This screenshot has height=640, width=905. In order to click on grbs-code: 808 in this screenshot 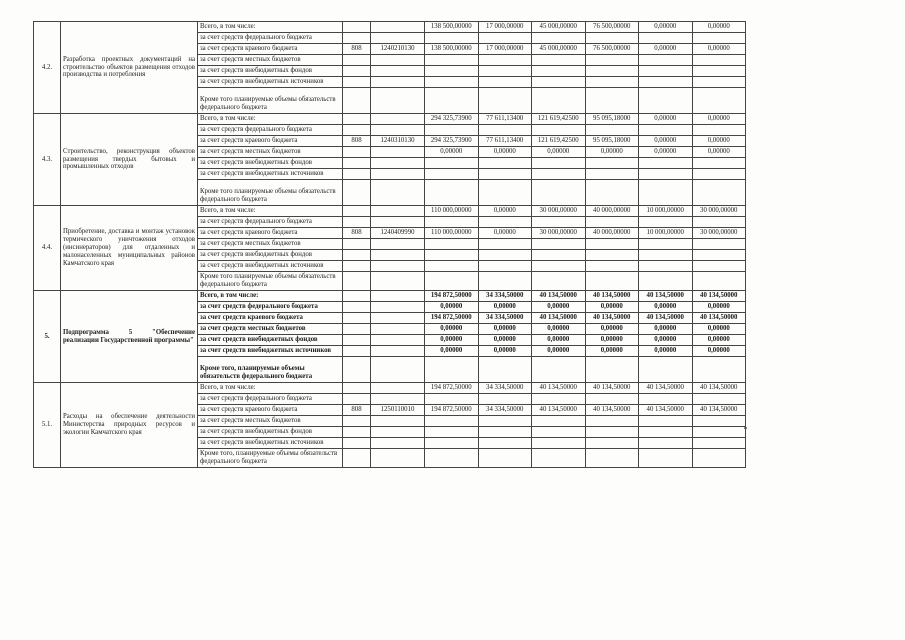, I will do `click(356, 141)`.